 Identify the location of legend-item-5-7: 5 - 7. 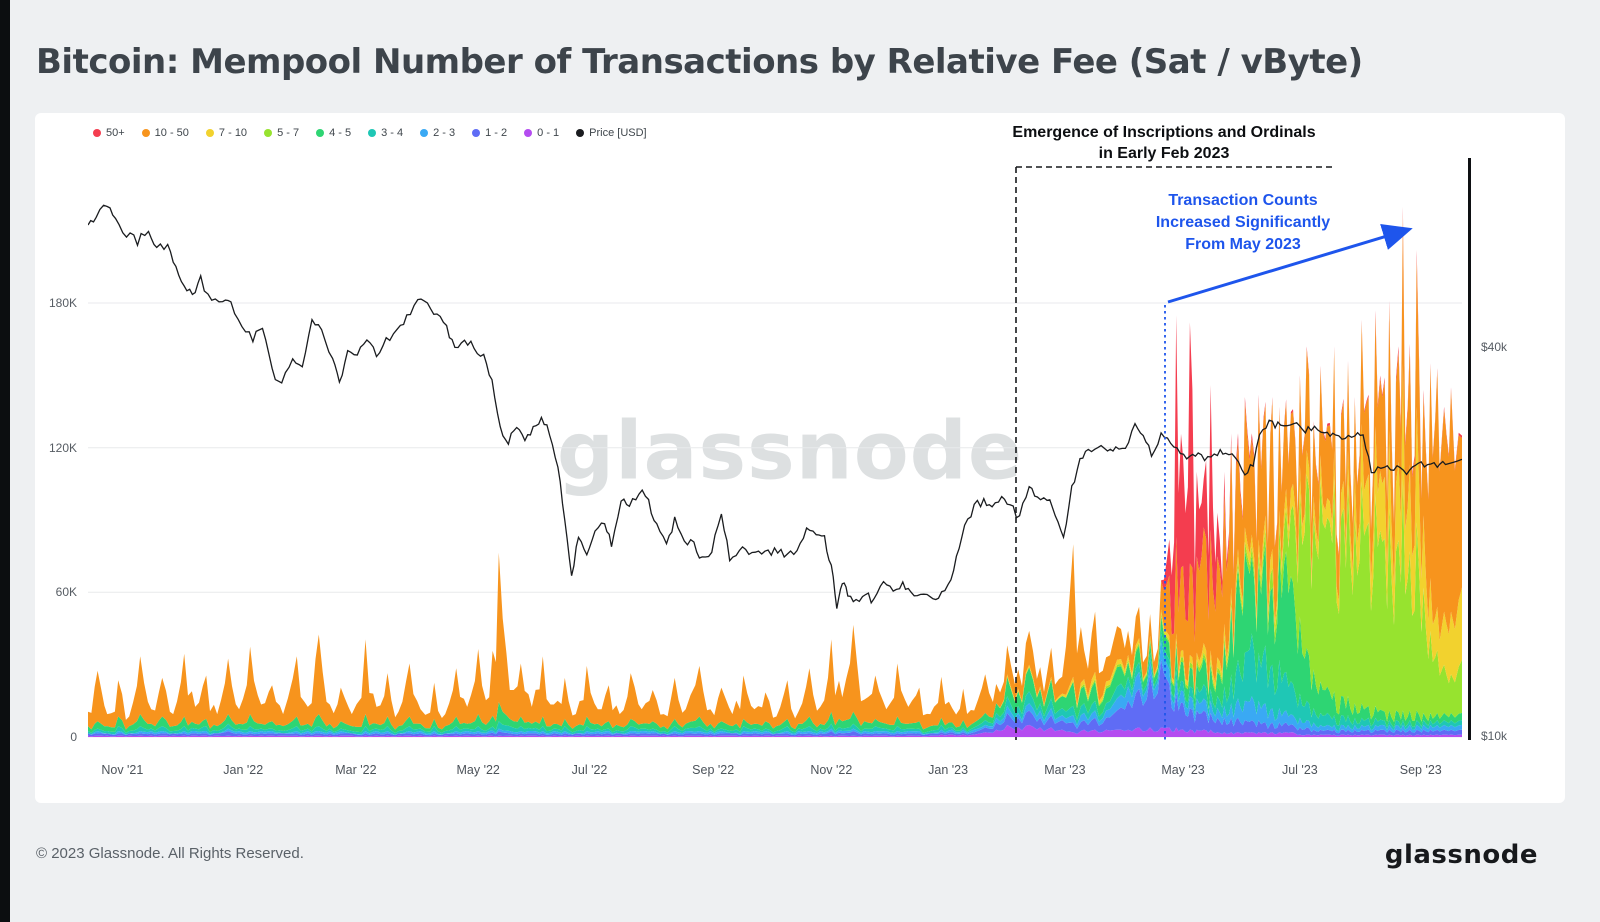
(281, 133).